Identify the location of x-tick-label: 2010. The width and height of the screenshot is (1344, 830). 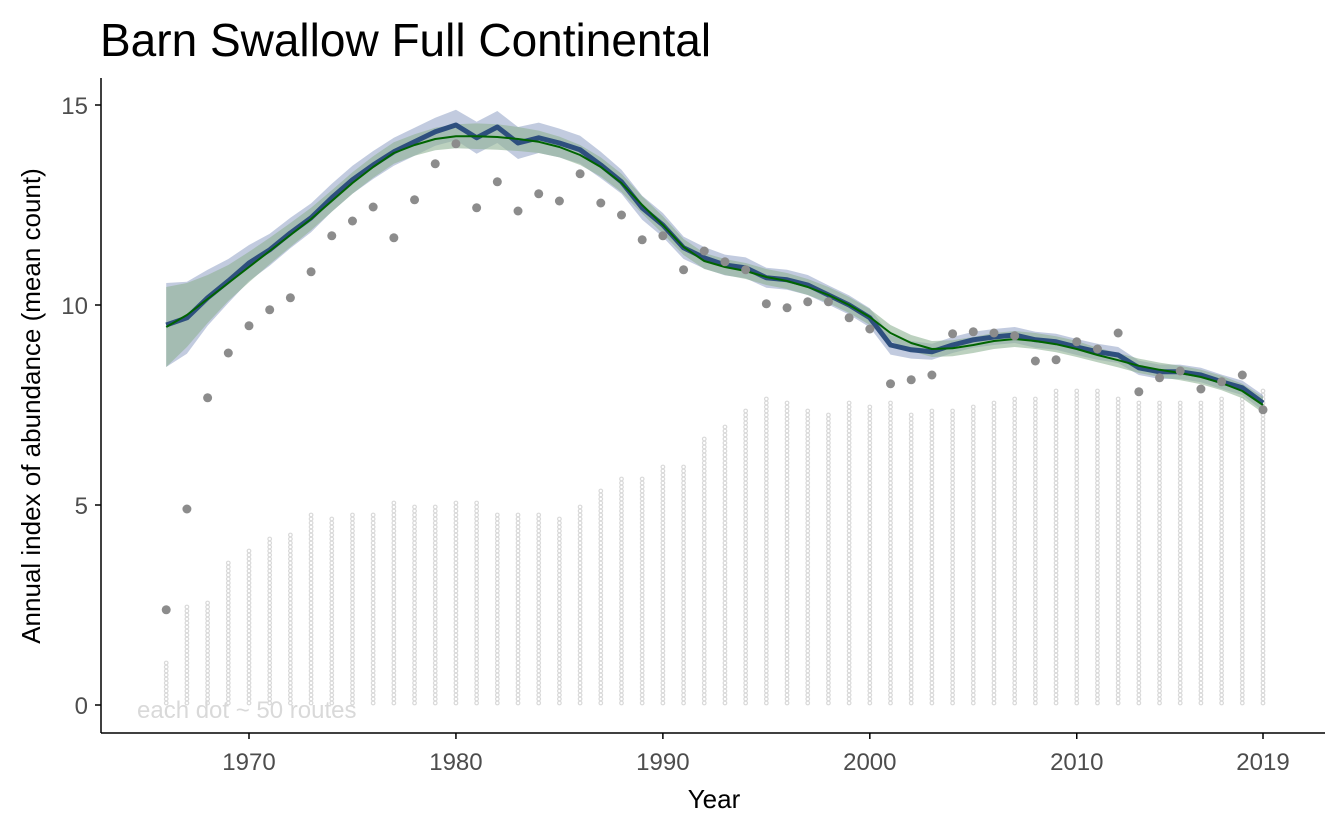
(1076, 762).